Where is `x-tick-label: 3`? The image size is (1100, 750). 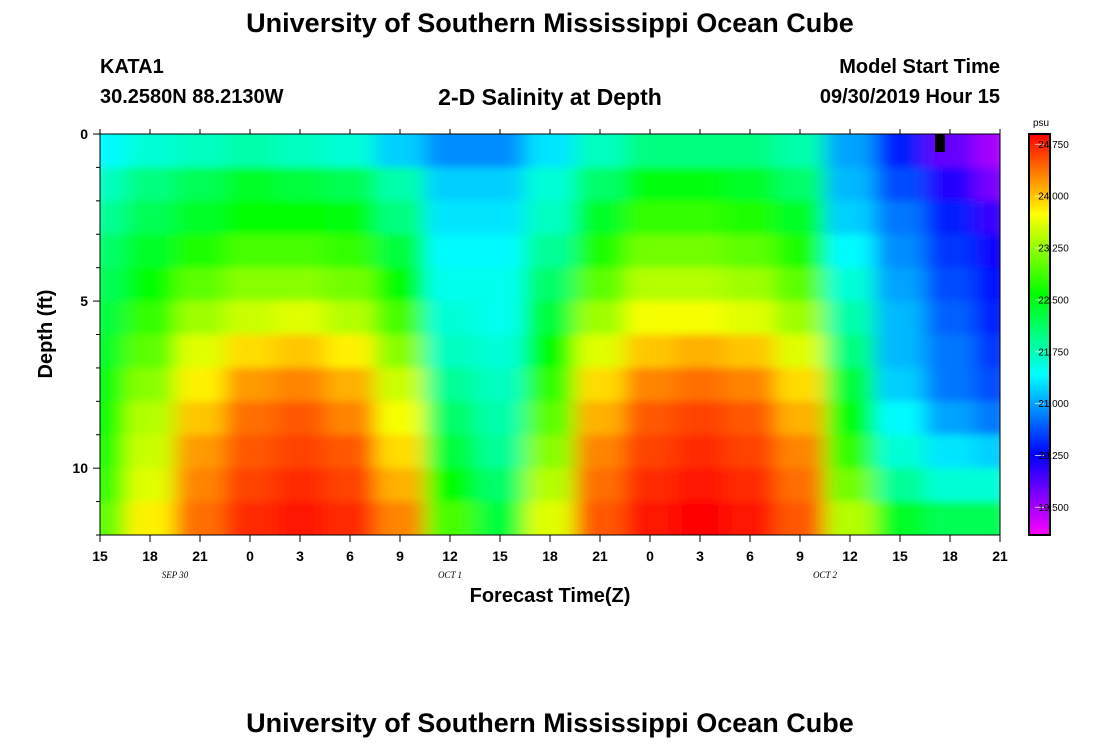 x-tick-label: 3 is located at coordinates (700, 556).